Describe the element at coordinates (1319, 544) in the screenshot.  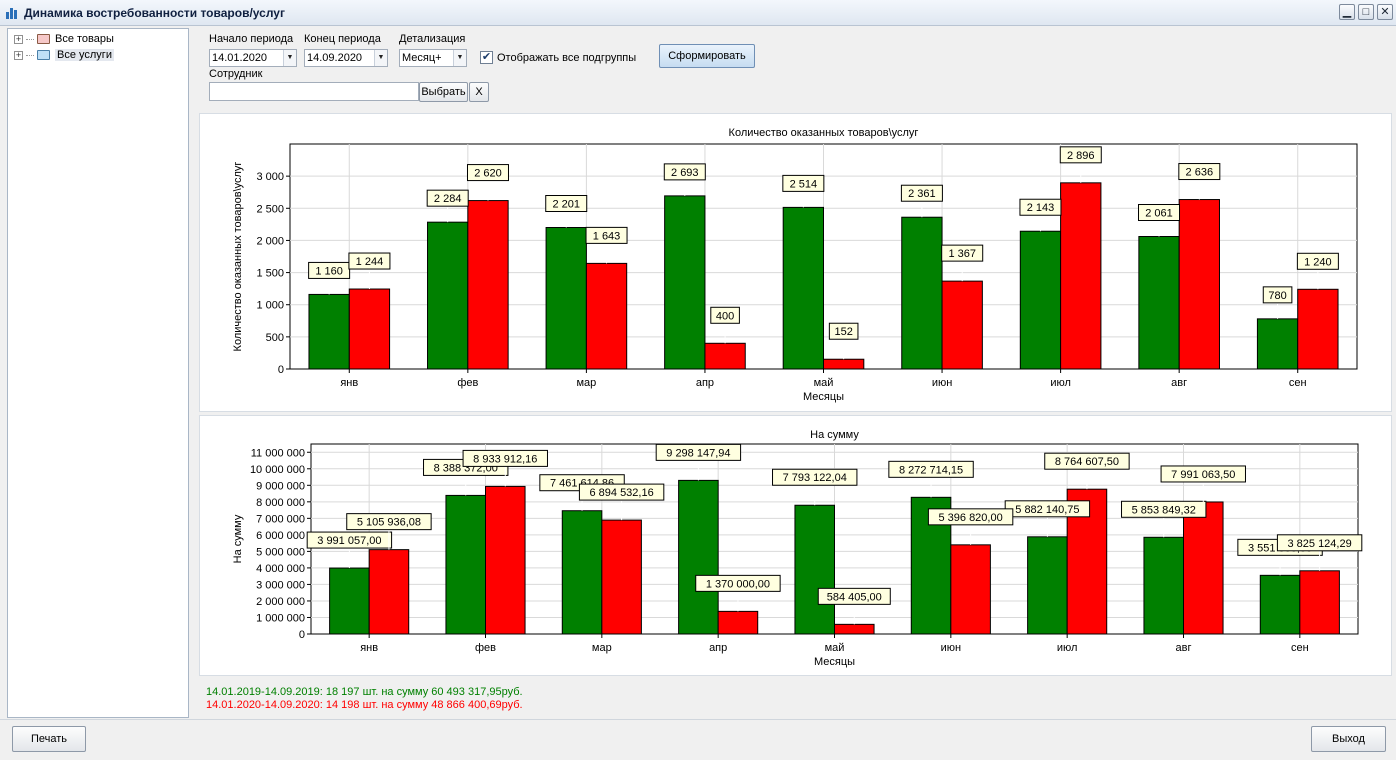
I see `data-label-curr: 3 825 124,29` at that location.